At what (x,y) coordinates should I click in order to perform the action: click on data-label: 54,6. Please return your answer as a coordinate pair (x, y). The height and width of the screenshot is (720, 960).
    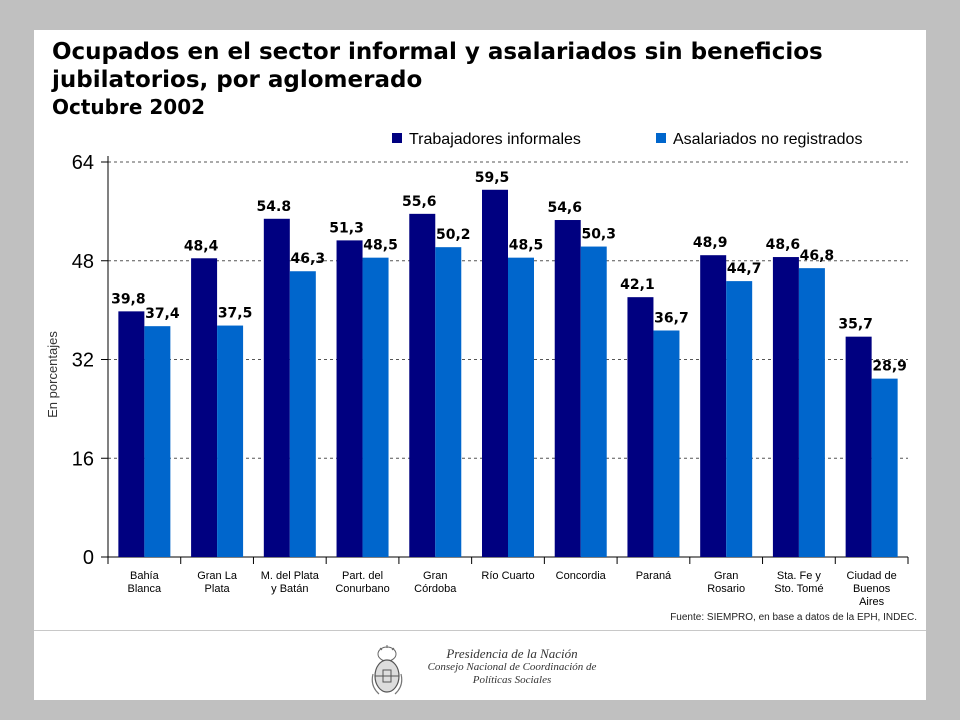
    Looking at the image, I should click on (564, 208).